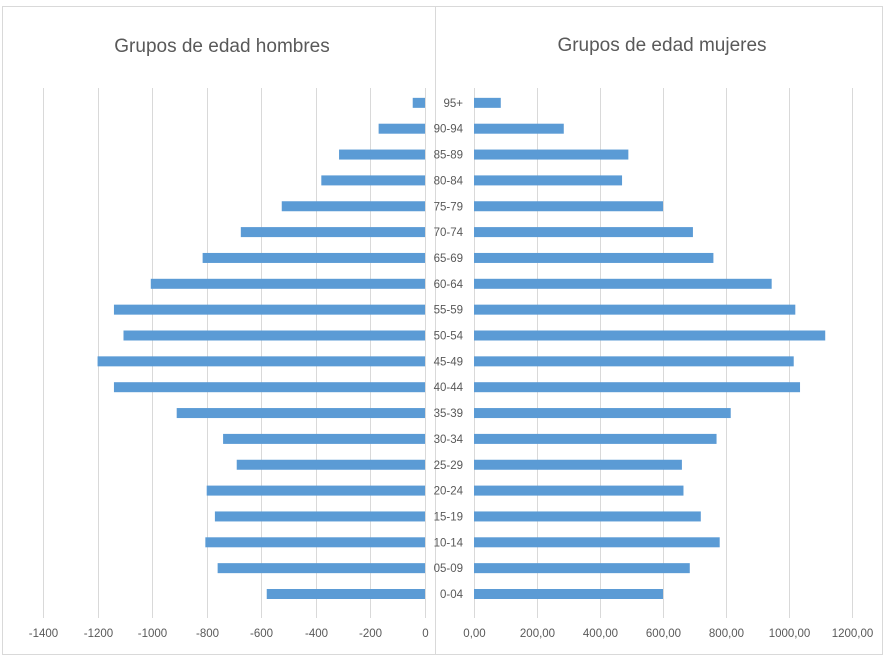  Describe the element at coordinates (449, 285) in the screenshot. I see `age-group-label: 60-64` at that location.